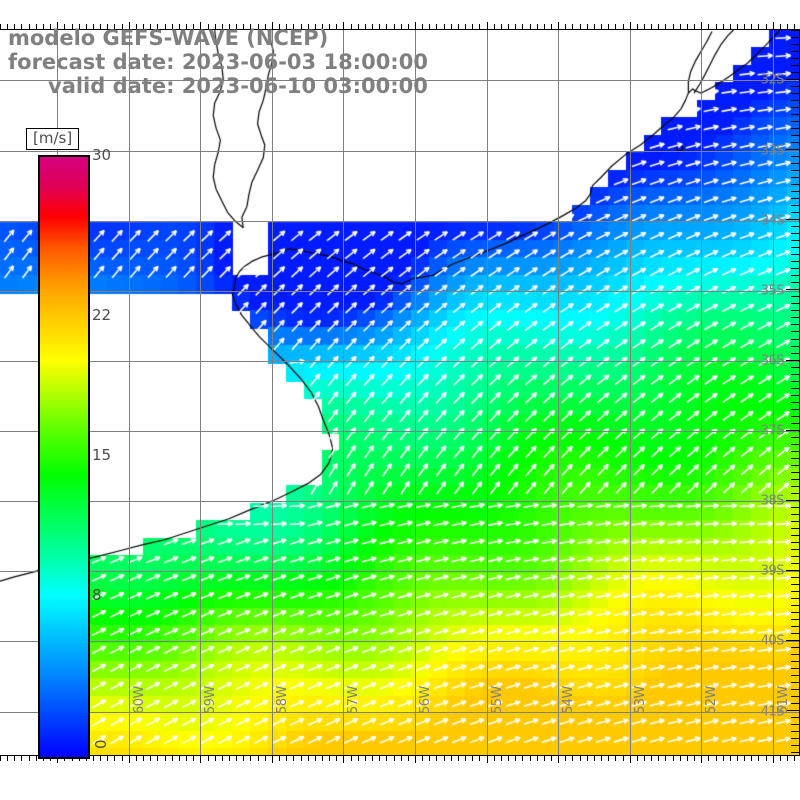  What do you see at coordinates (773, 392) in the screenshot?
I see `gridline-lon-51W` at bounding box center [773, 392].